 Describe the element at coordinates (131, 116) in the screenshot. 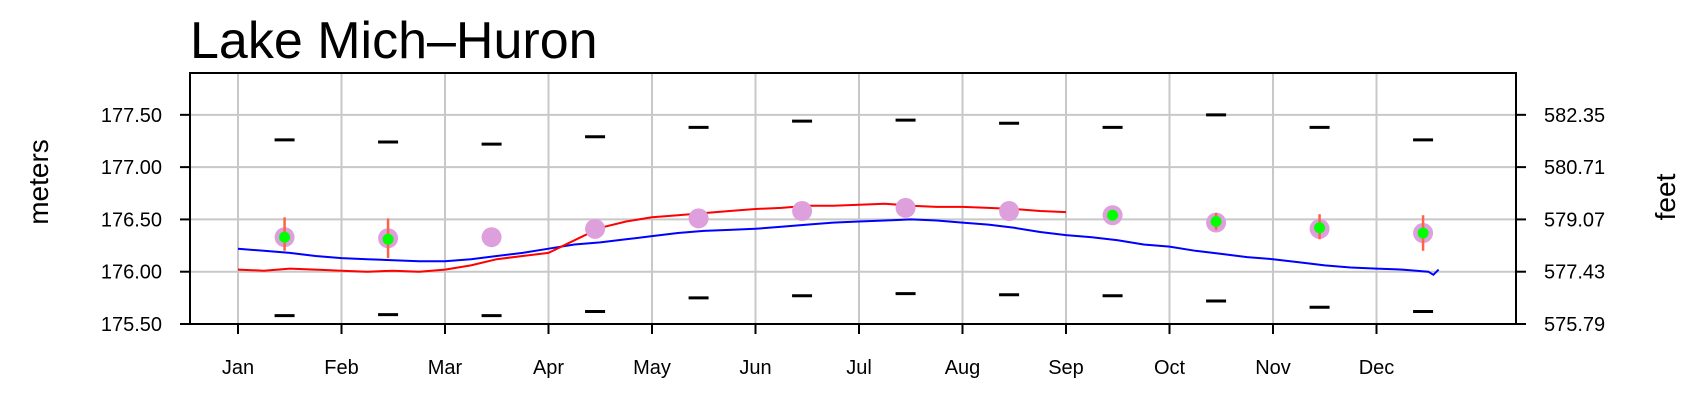

I see `y-tick-label-left: 177.50` at that location.